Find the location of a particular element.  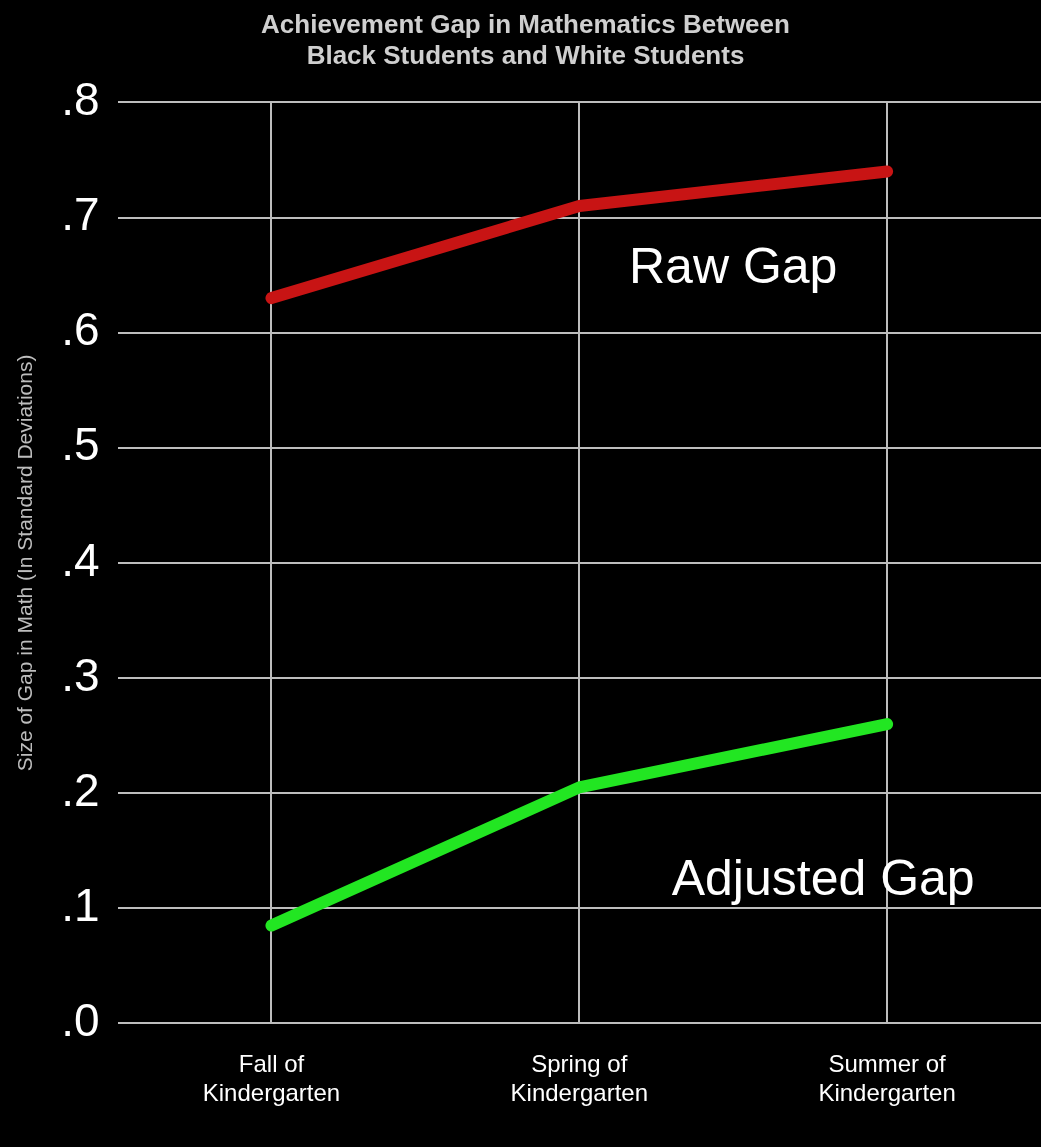

chart-title: Achievement Gap in Mathematics Between Black Students and White Students is located at coordinates (525, 39).